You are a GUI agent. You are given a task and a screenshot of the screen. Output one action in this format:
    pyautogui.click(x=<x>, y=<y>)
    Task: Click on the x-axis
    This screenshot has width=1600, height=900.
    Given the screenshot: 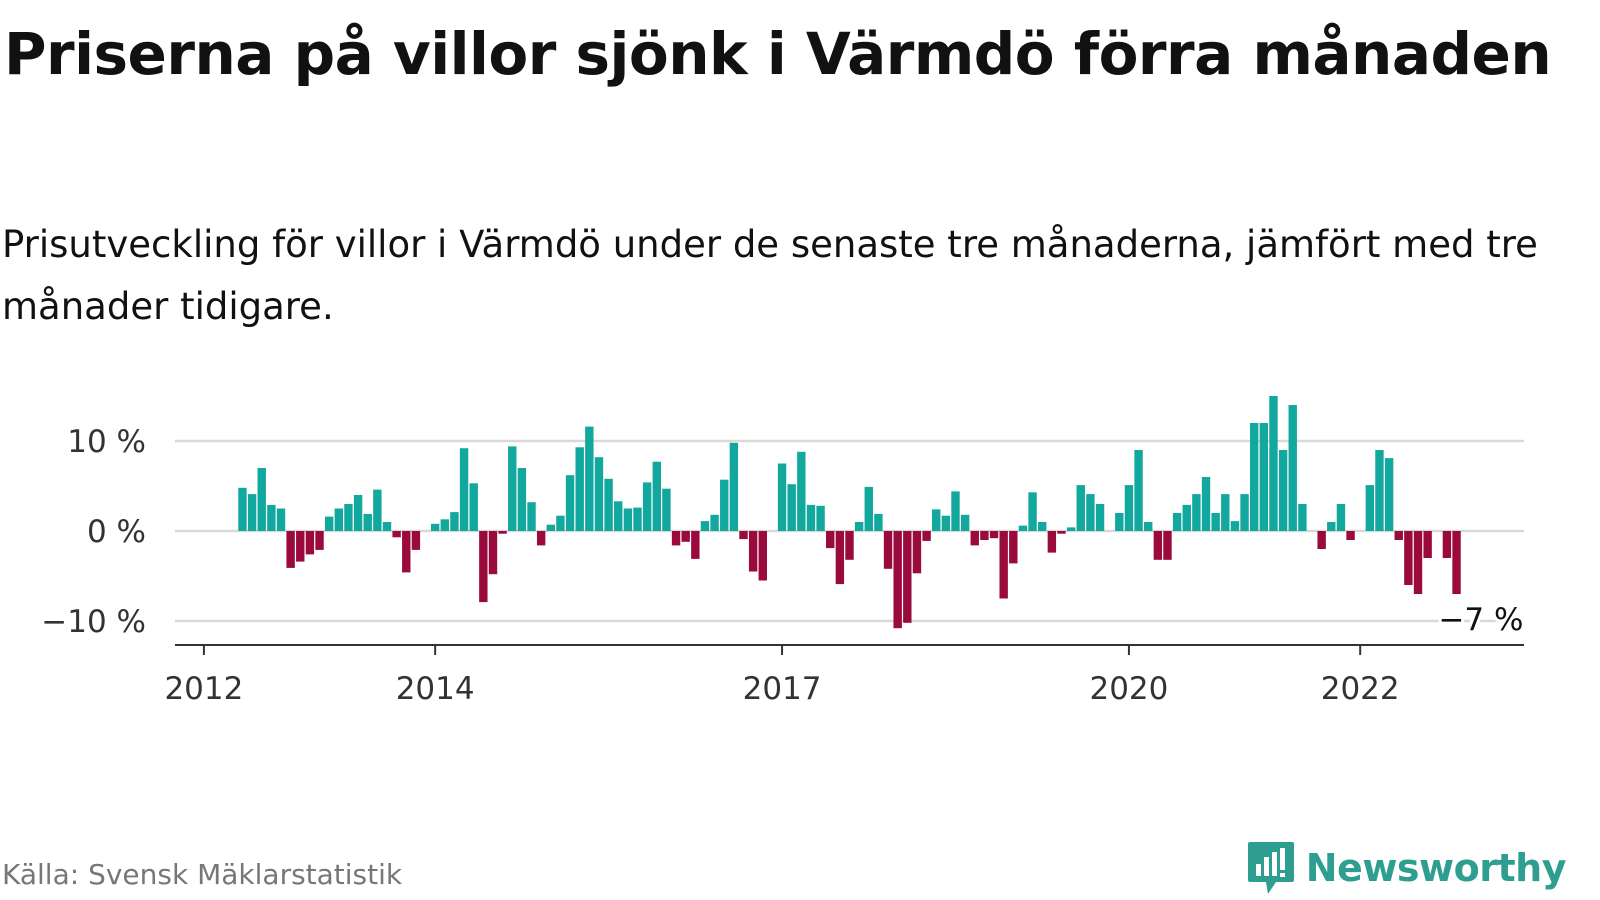 What is the action you would take?
    pyautogui.click(x=849, y=649)
    